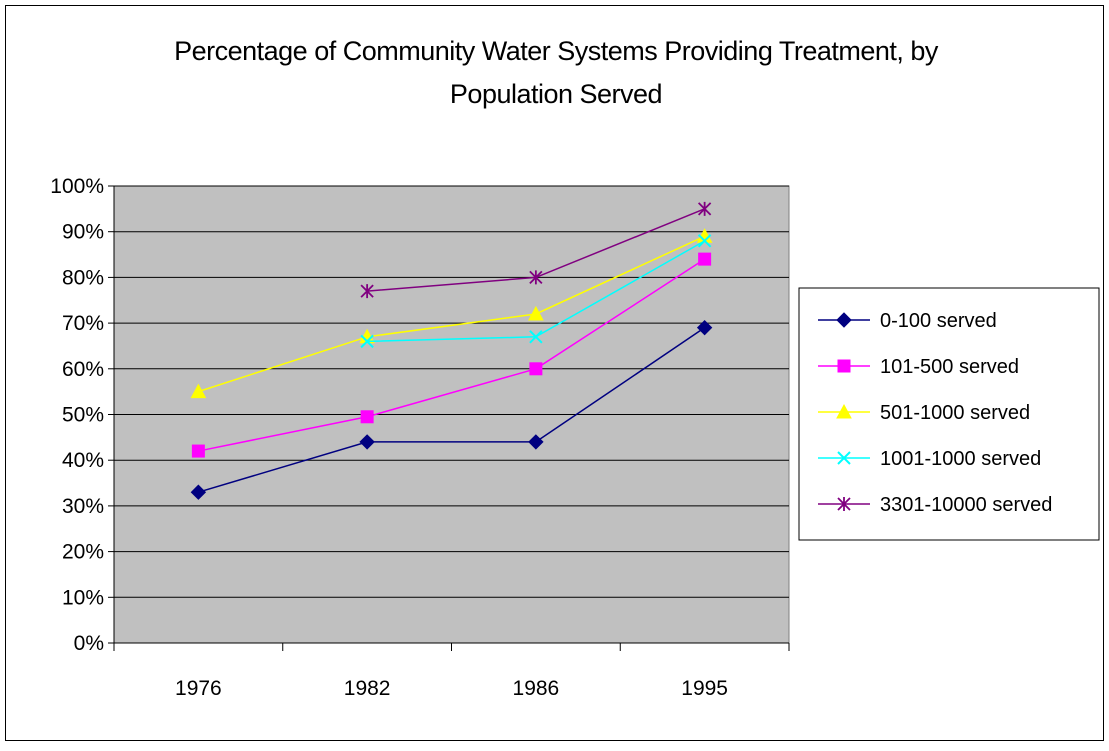  What do you see at coordinates (536, 688) in the screenshot?
I see `x-tick-label: 1986` at bounding box center [536, 688].